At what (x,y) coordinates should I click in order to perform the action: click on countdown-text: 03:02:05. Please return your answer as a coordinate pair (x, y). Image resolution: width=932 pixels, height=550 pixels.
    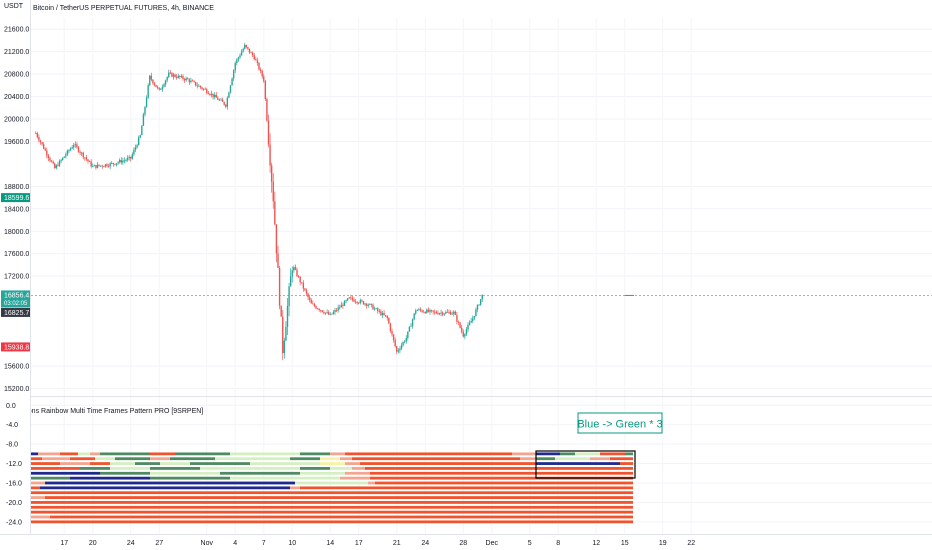
    Looking at the image, I should click on (16, 304).